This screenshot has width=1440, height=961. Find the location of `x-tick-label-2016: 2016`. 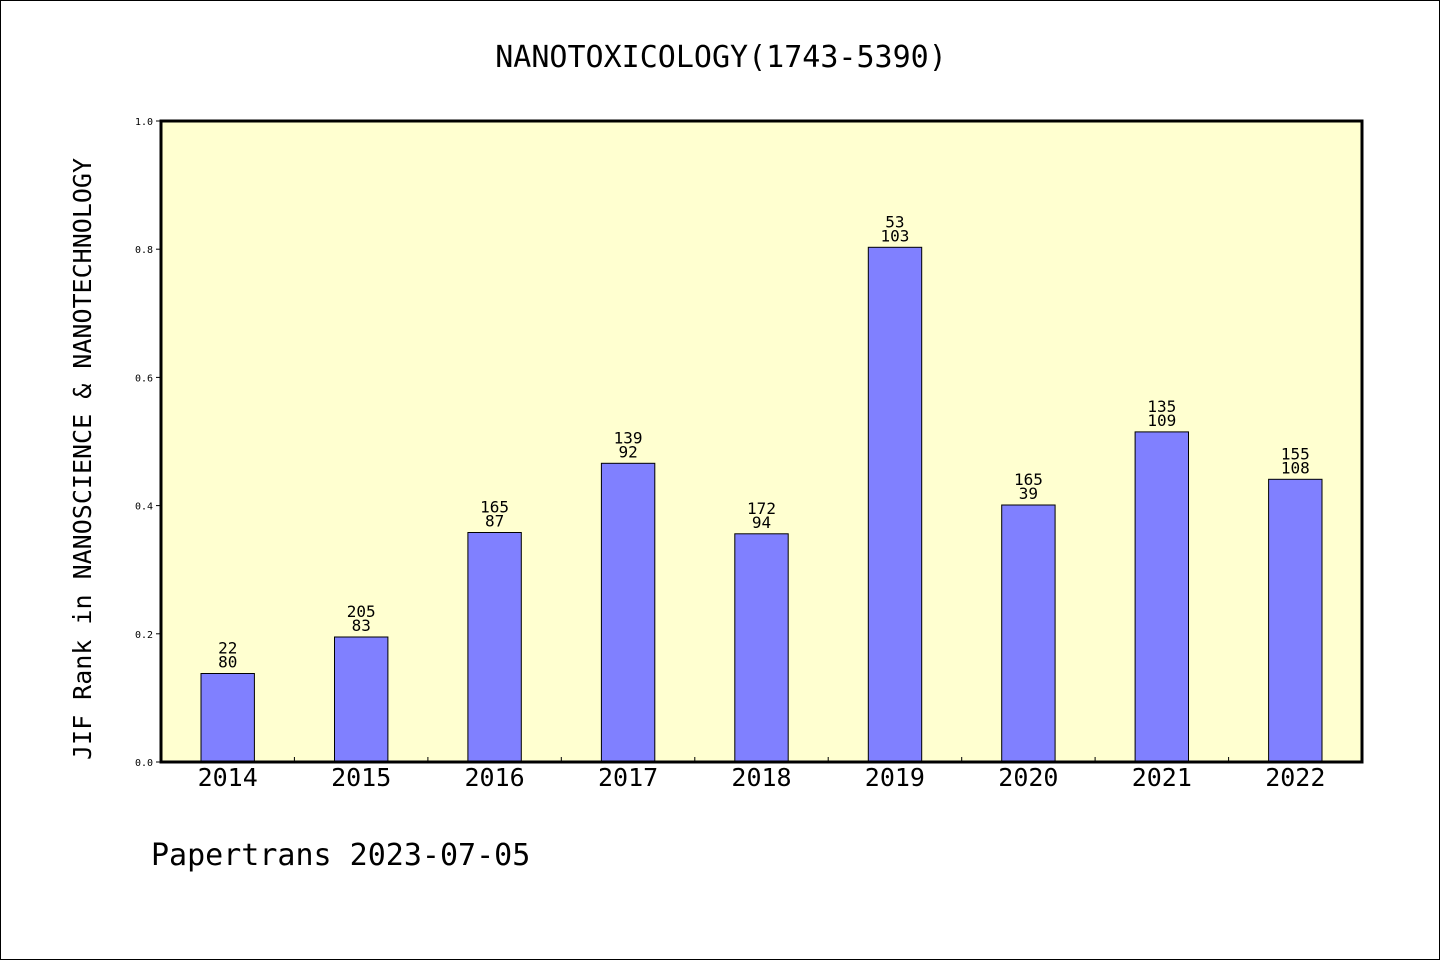

x-tick-label-2016: 2016 is located at coordinates (494, 777).